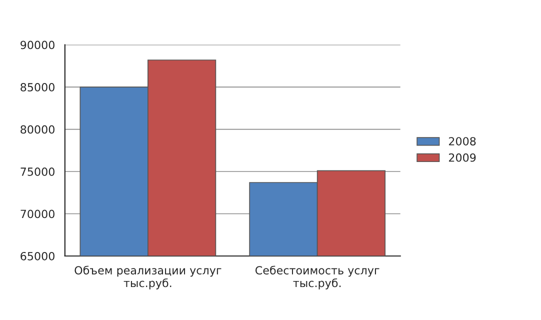 This screenshot has width=541, height=320. Describe the element at coordinates (37, 129) in the screenshot. I see `y-tick-label: 80000` at that location.